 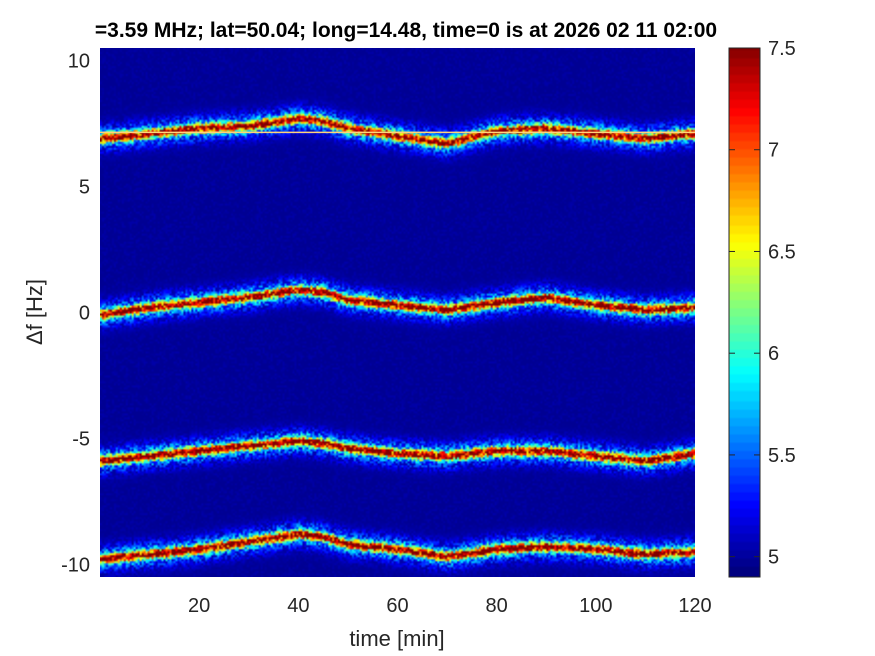 What do you see at coordinates (773, 151) in the screenshot?
I see `colorbar-tick-label: 7` at bounding box center [773, 151].